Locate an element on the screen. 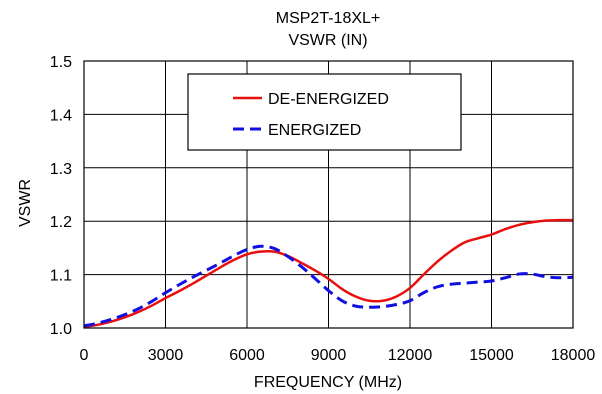 The image size is (602, 394). y-tick-label: 1.4 is located at coordinates (61, 115).